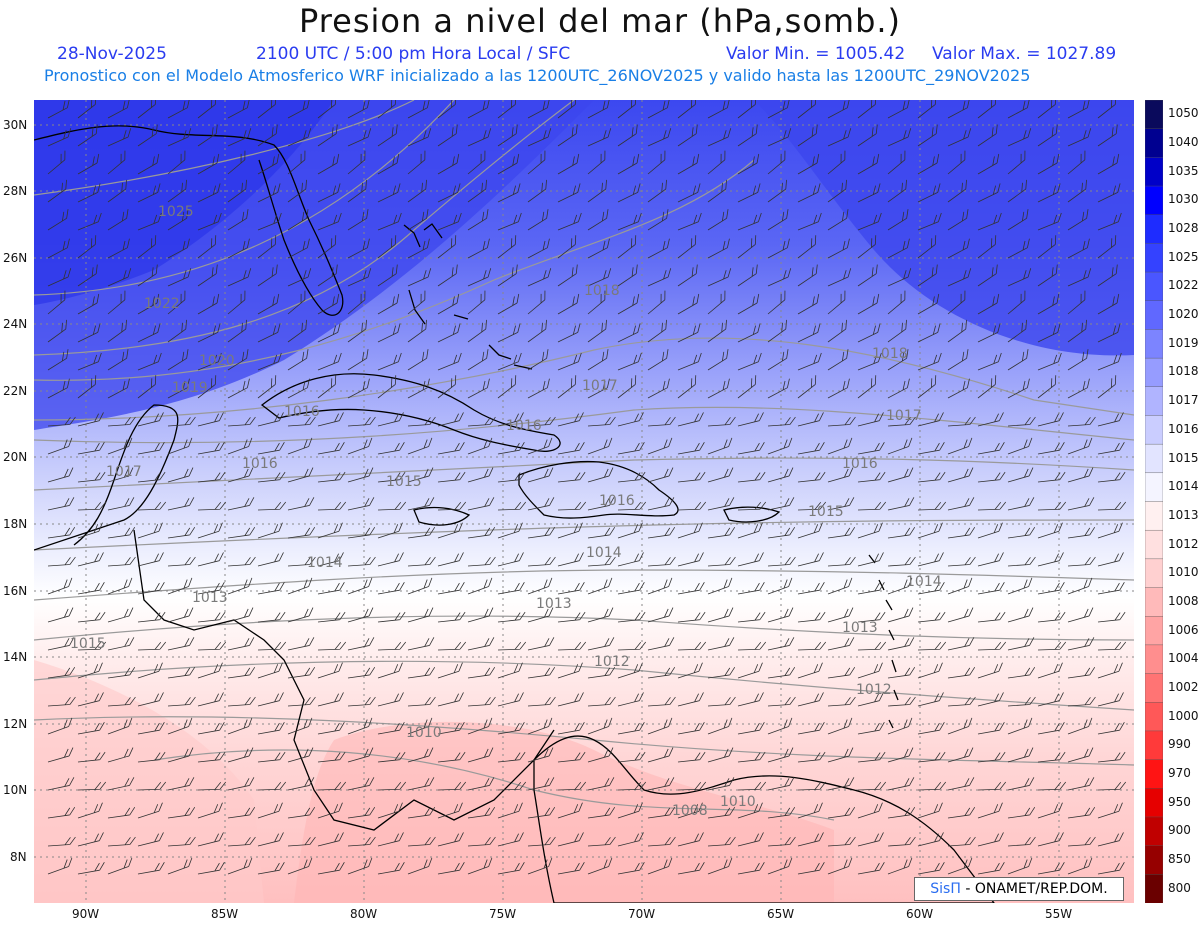 The image size is (1200, 927). I want to click on colorbar-label: 900, so click(1179, 830).